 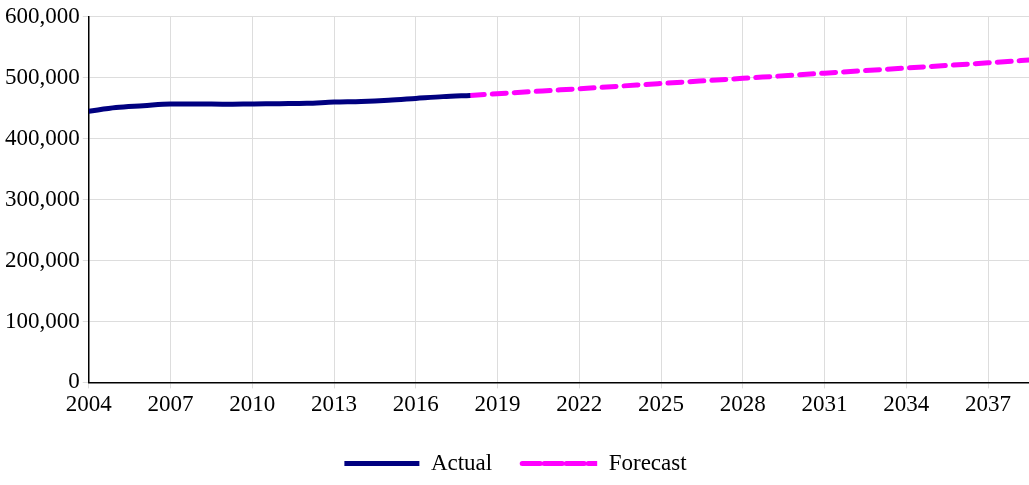 What do you see at coordinates (988, 404) in the screenshot?
I see `x-tick-label: 2037` at bounding box center [988, 404].